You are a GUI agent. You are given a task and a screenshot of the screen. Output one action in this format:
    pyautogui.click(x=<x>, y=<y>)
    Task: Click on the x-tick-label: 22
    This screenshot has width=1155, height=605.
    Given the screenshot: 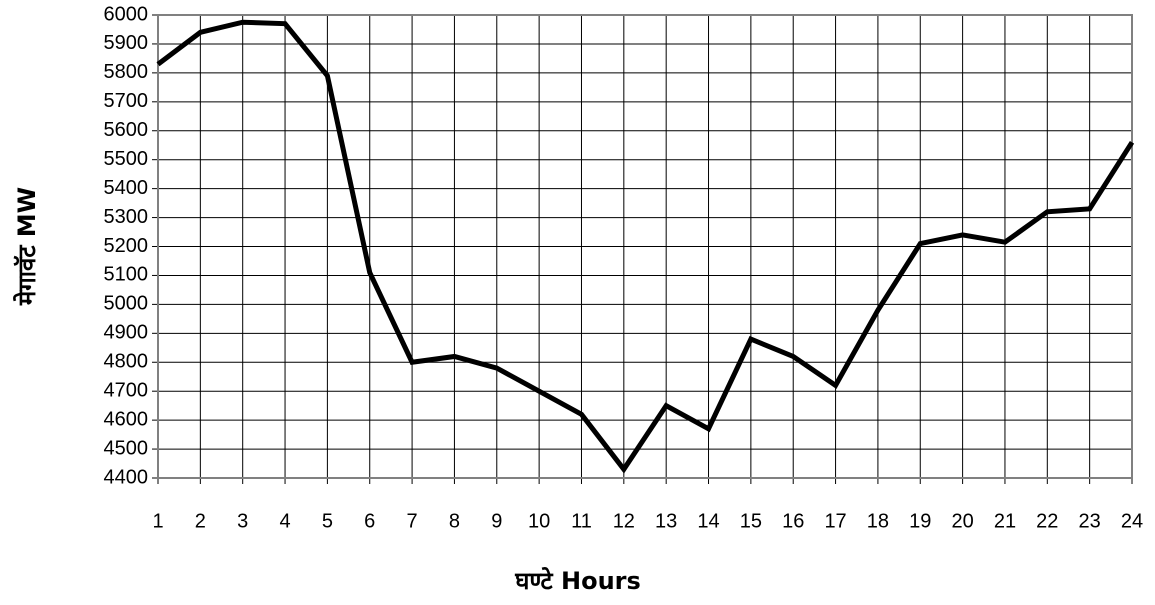 What is the action you would take?
    pyautogui.click(x=1047, y=521)
    